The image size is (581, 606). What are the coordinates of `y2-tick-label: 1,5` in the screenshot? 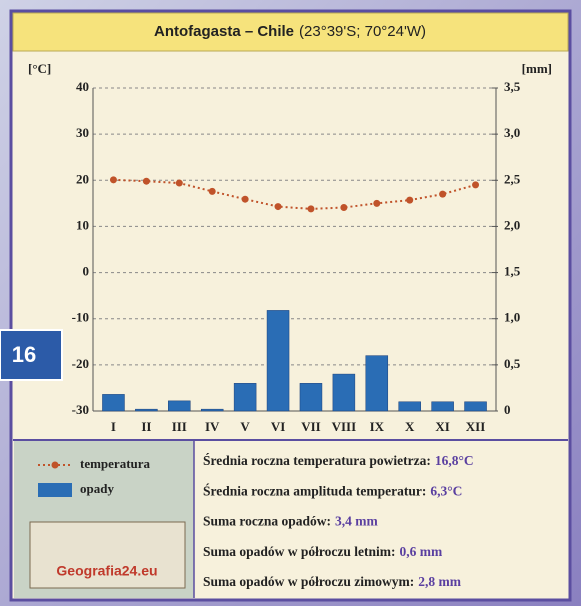 It's located at (512, 271).